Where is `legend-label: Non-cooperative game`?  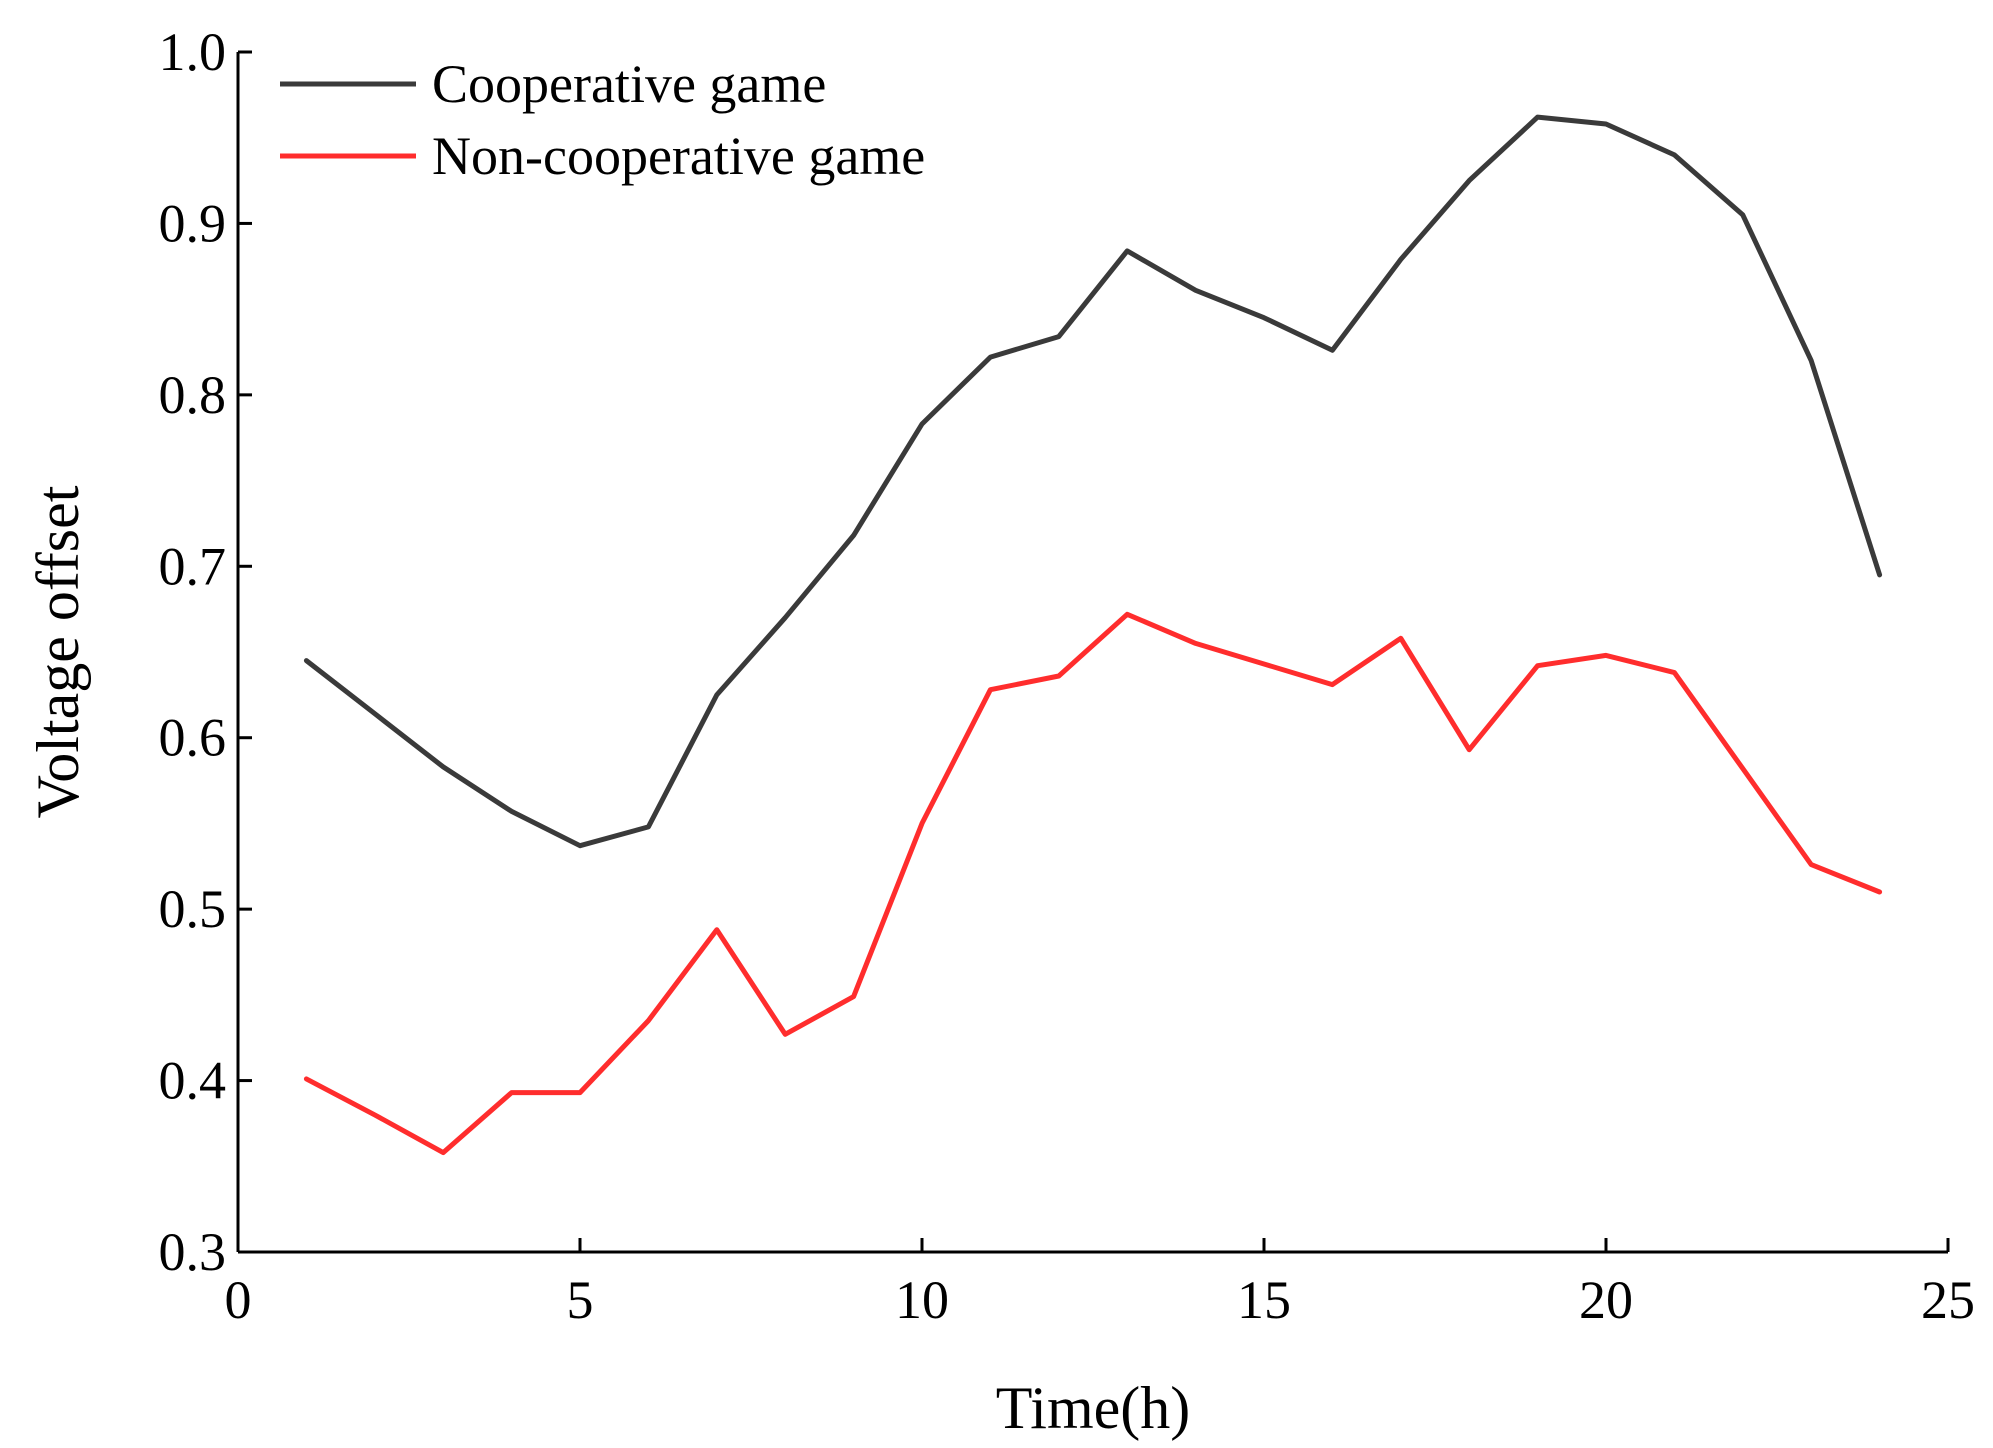 legend-label: Non-cooperative game is located at coordinates (678, 156).